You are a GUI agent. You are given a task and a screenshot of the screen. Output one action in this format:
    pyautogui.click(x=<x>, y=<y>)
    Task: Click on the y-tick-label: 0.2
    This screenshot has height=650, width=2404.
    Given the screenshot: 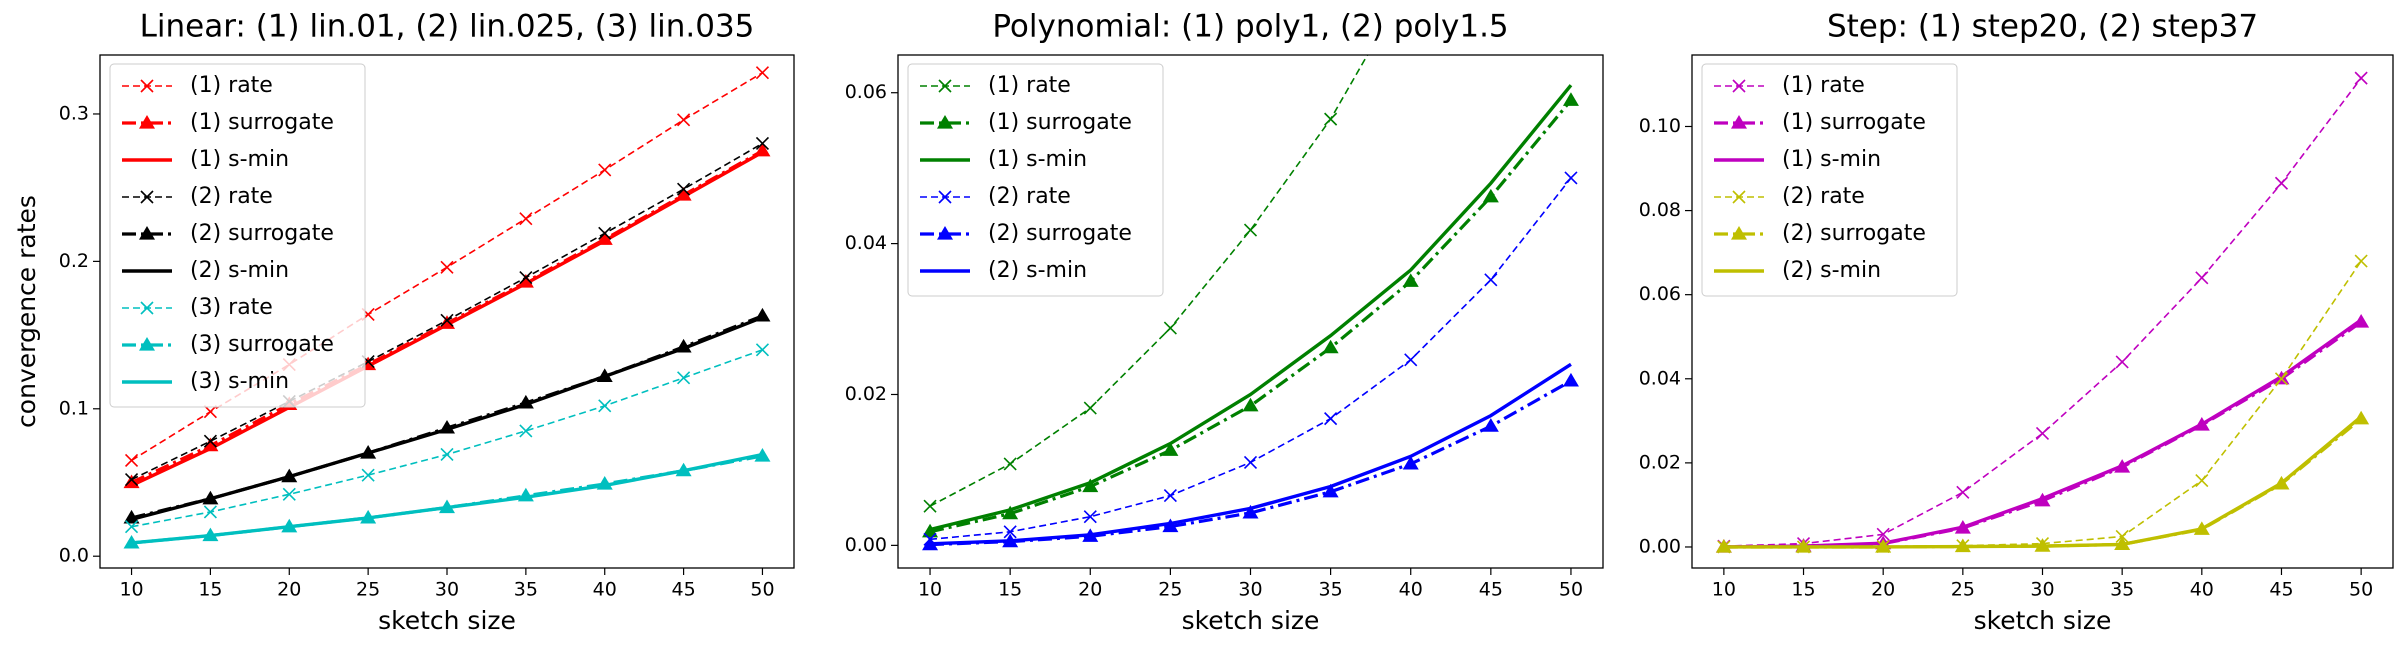 What is the action you would take?
    pyautogui.click(x=74, y=261)
    